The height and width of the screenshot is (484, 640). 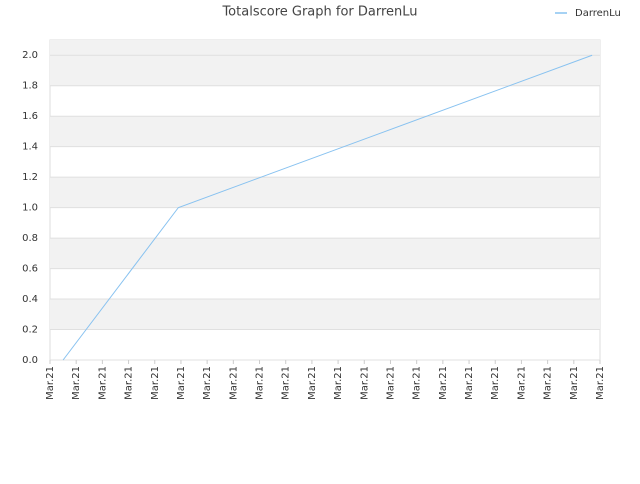 I want to click on y-tick-label: 0.4, so click(x=30, y=299).